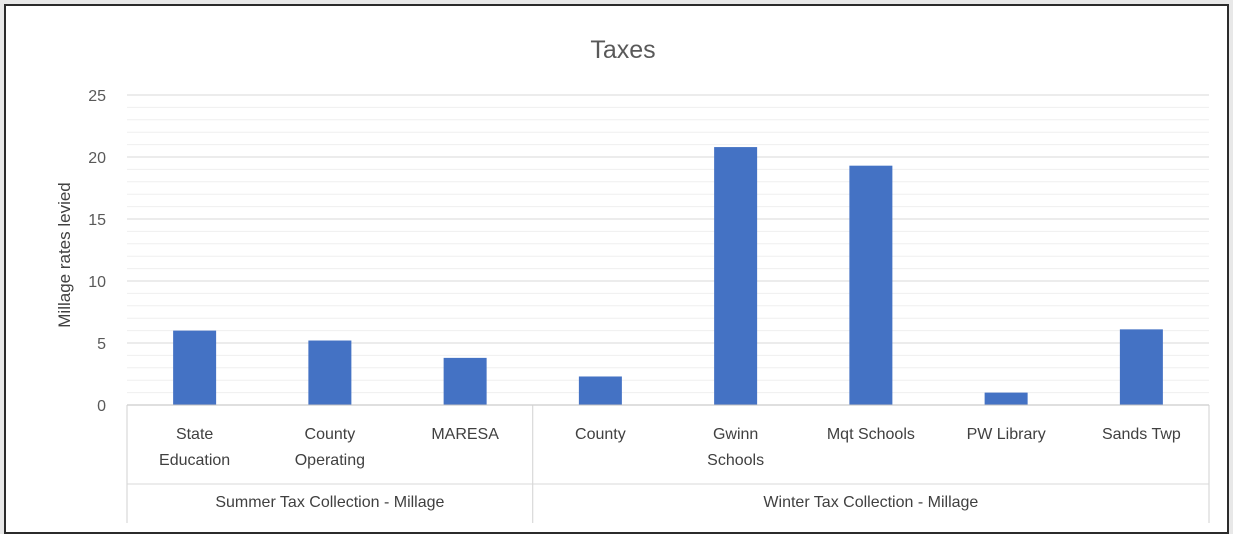 Image resolution: width=1233 pixels, height=534 pixels. Describe the element at coordinates (101, 344) in the screenshot. I see `y-tick-label: 5` at that location.